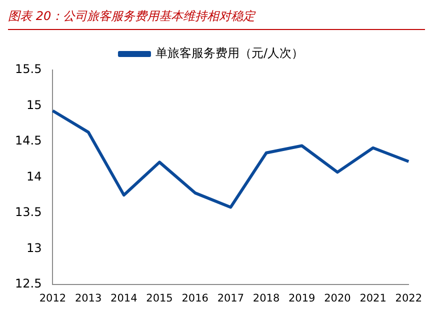  Describe the element at coordinates (229, 53) in the screenshot. I see `legend-label: 单旅客服务费用（元/人次）` at that location.